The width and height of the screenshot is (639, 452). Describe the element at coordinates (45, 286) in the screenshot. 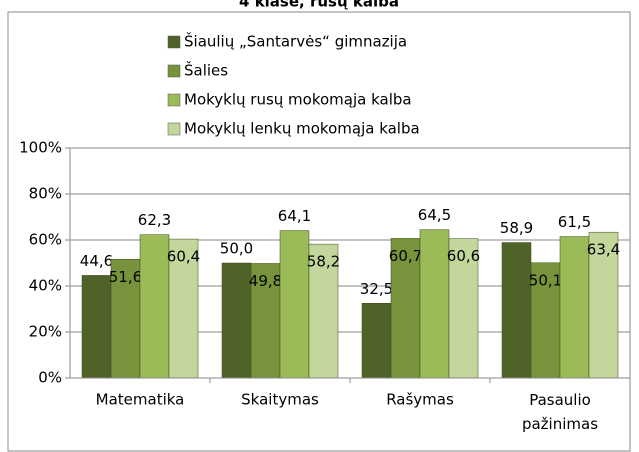

I see `y-tick-label: 40%` at that location.